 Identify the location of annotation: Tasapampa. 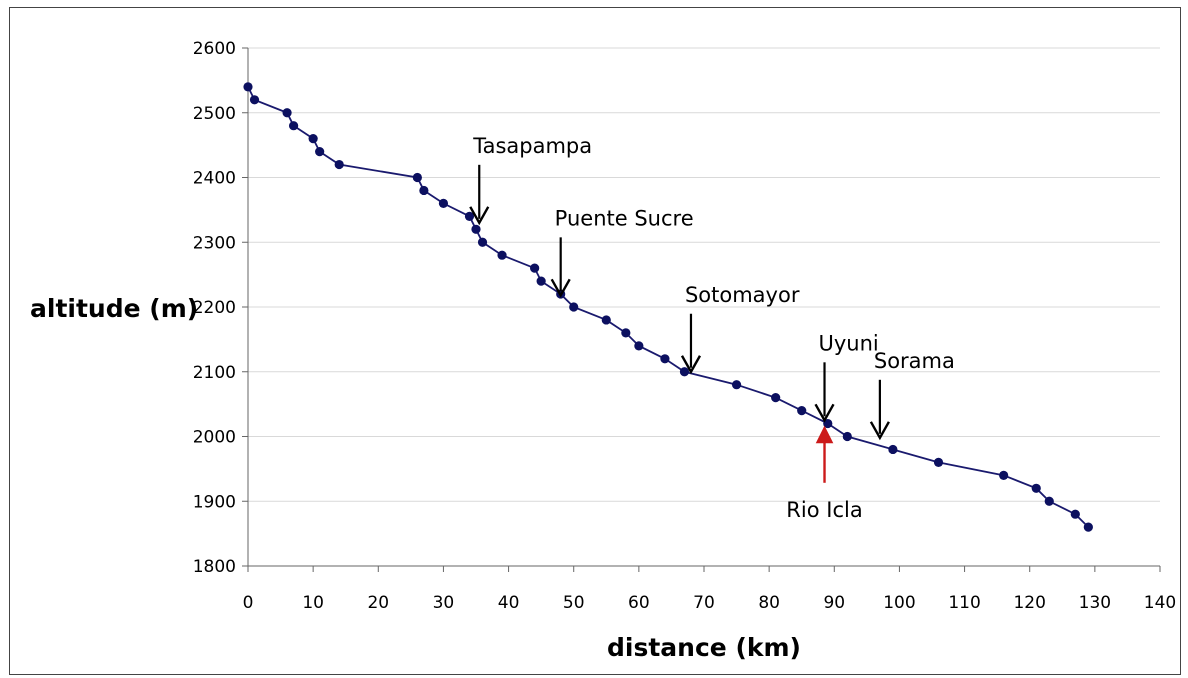
(530, 180).